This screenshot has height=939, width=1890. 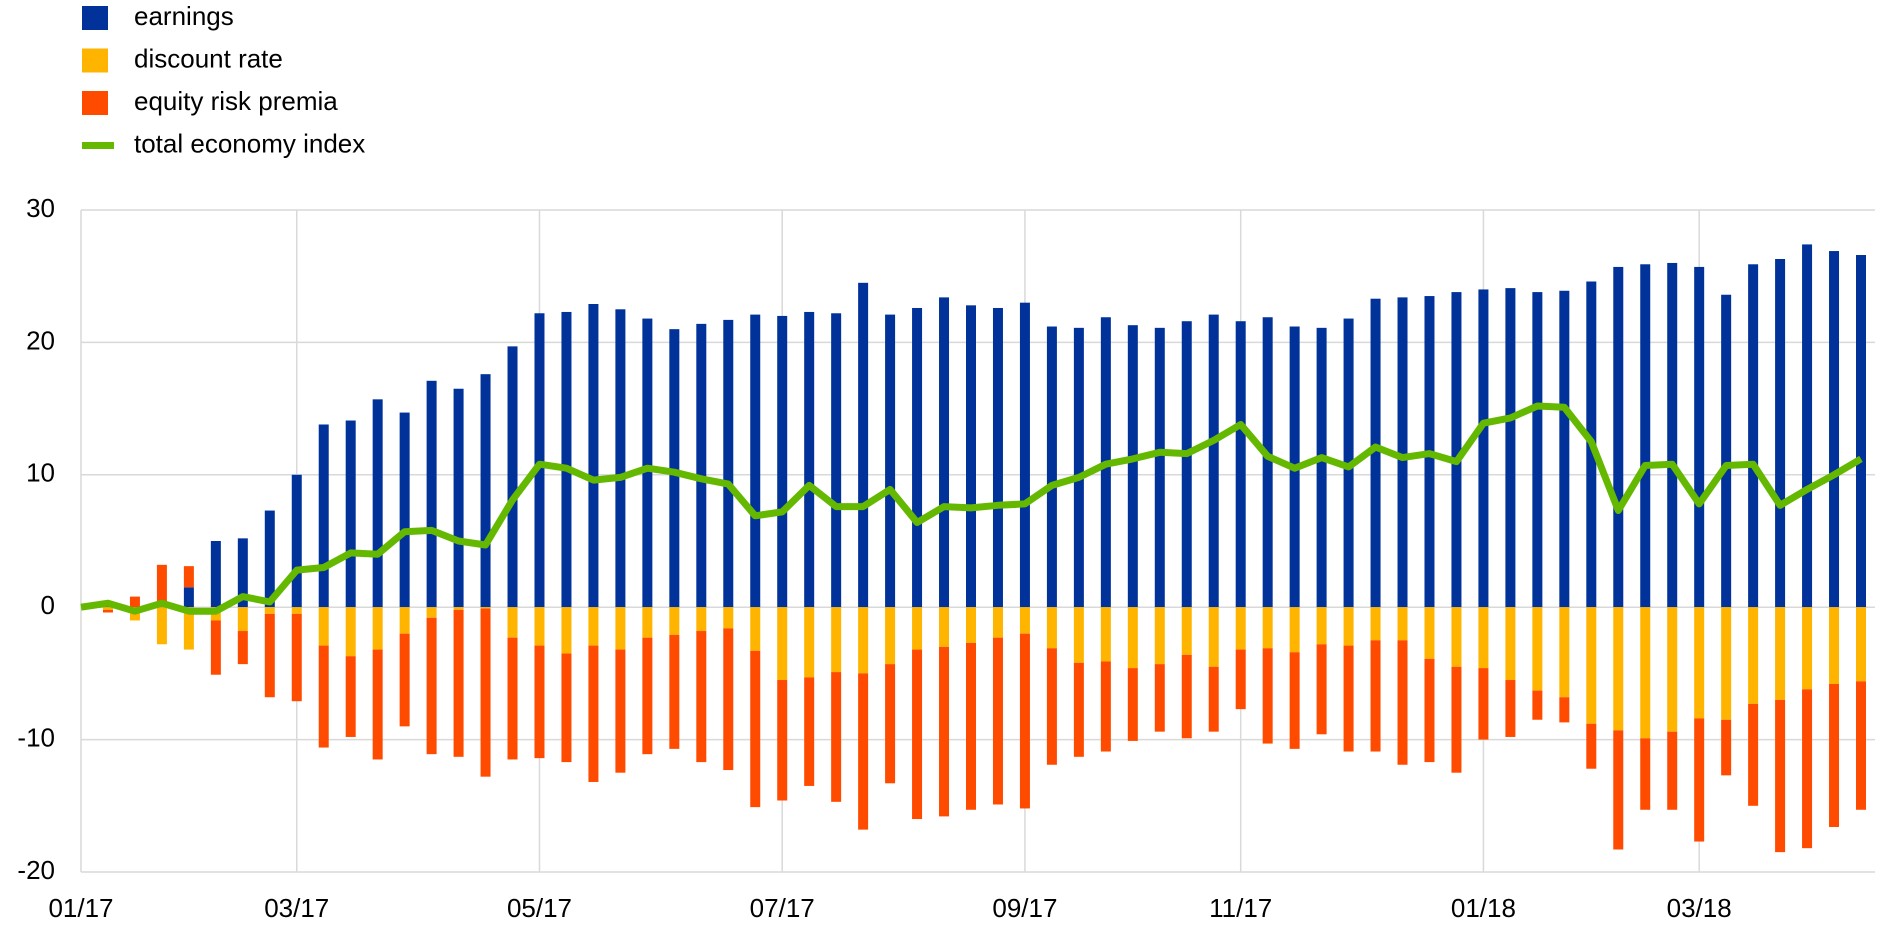 I want to click on x-tick-label: 05/17, so click(x=539, y=908).